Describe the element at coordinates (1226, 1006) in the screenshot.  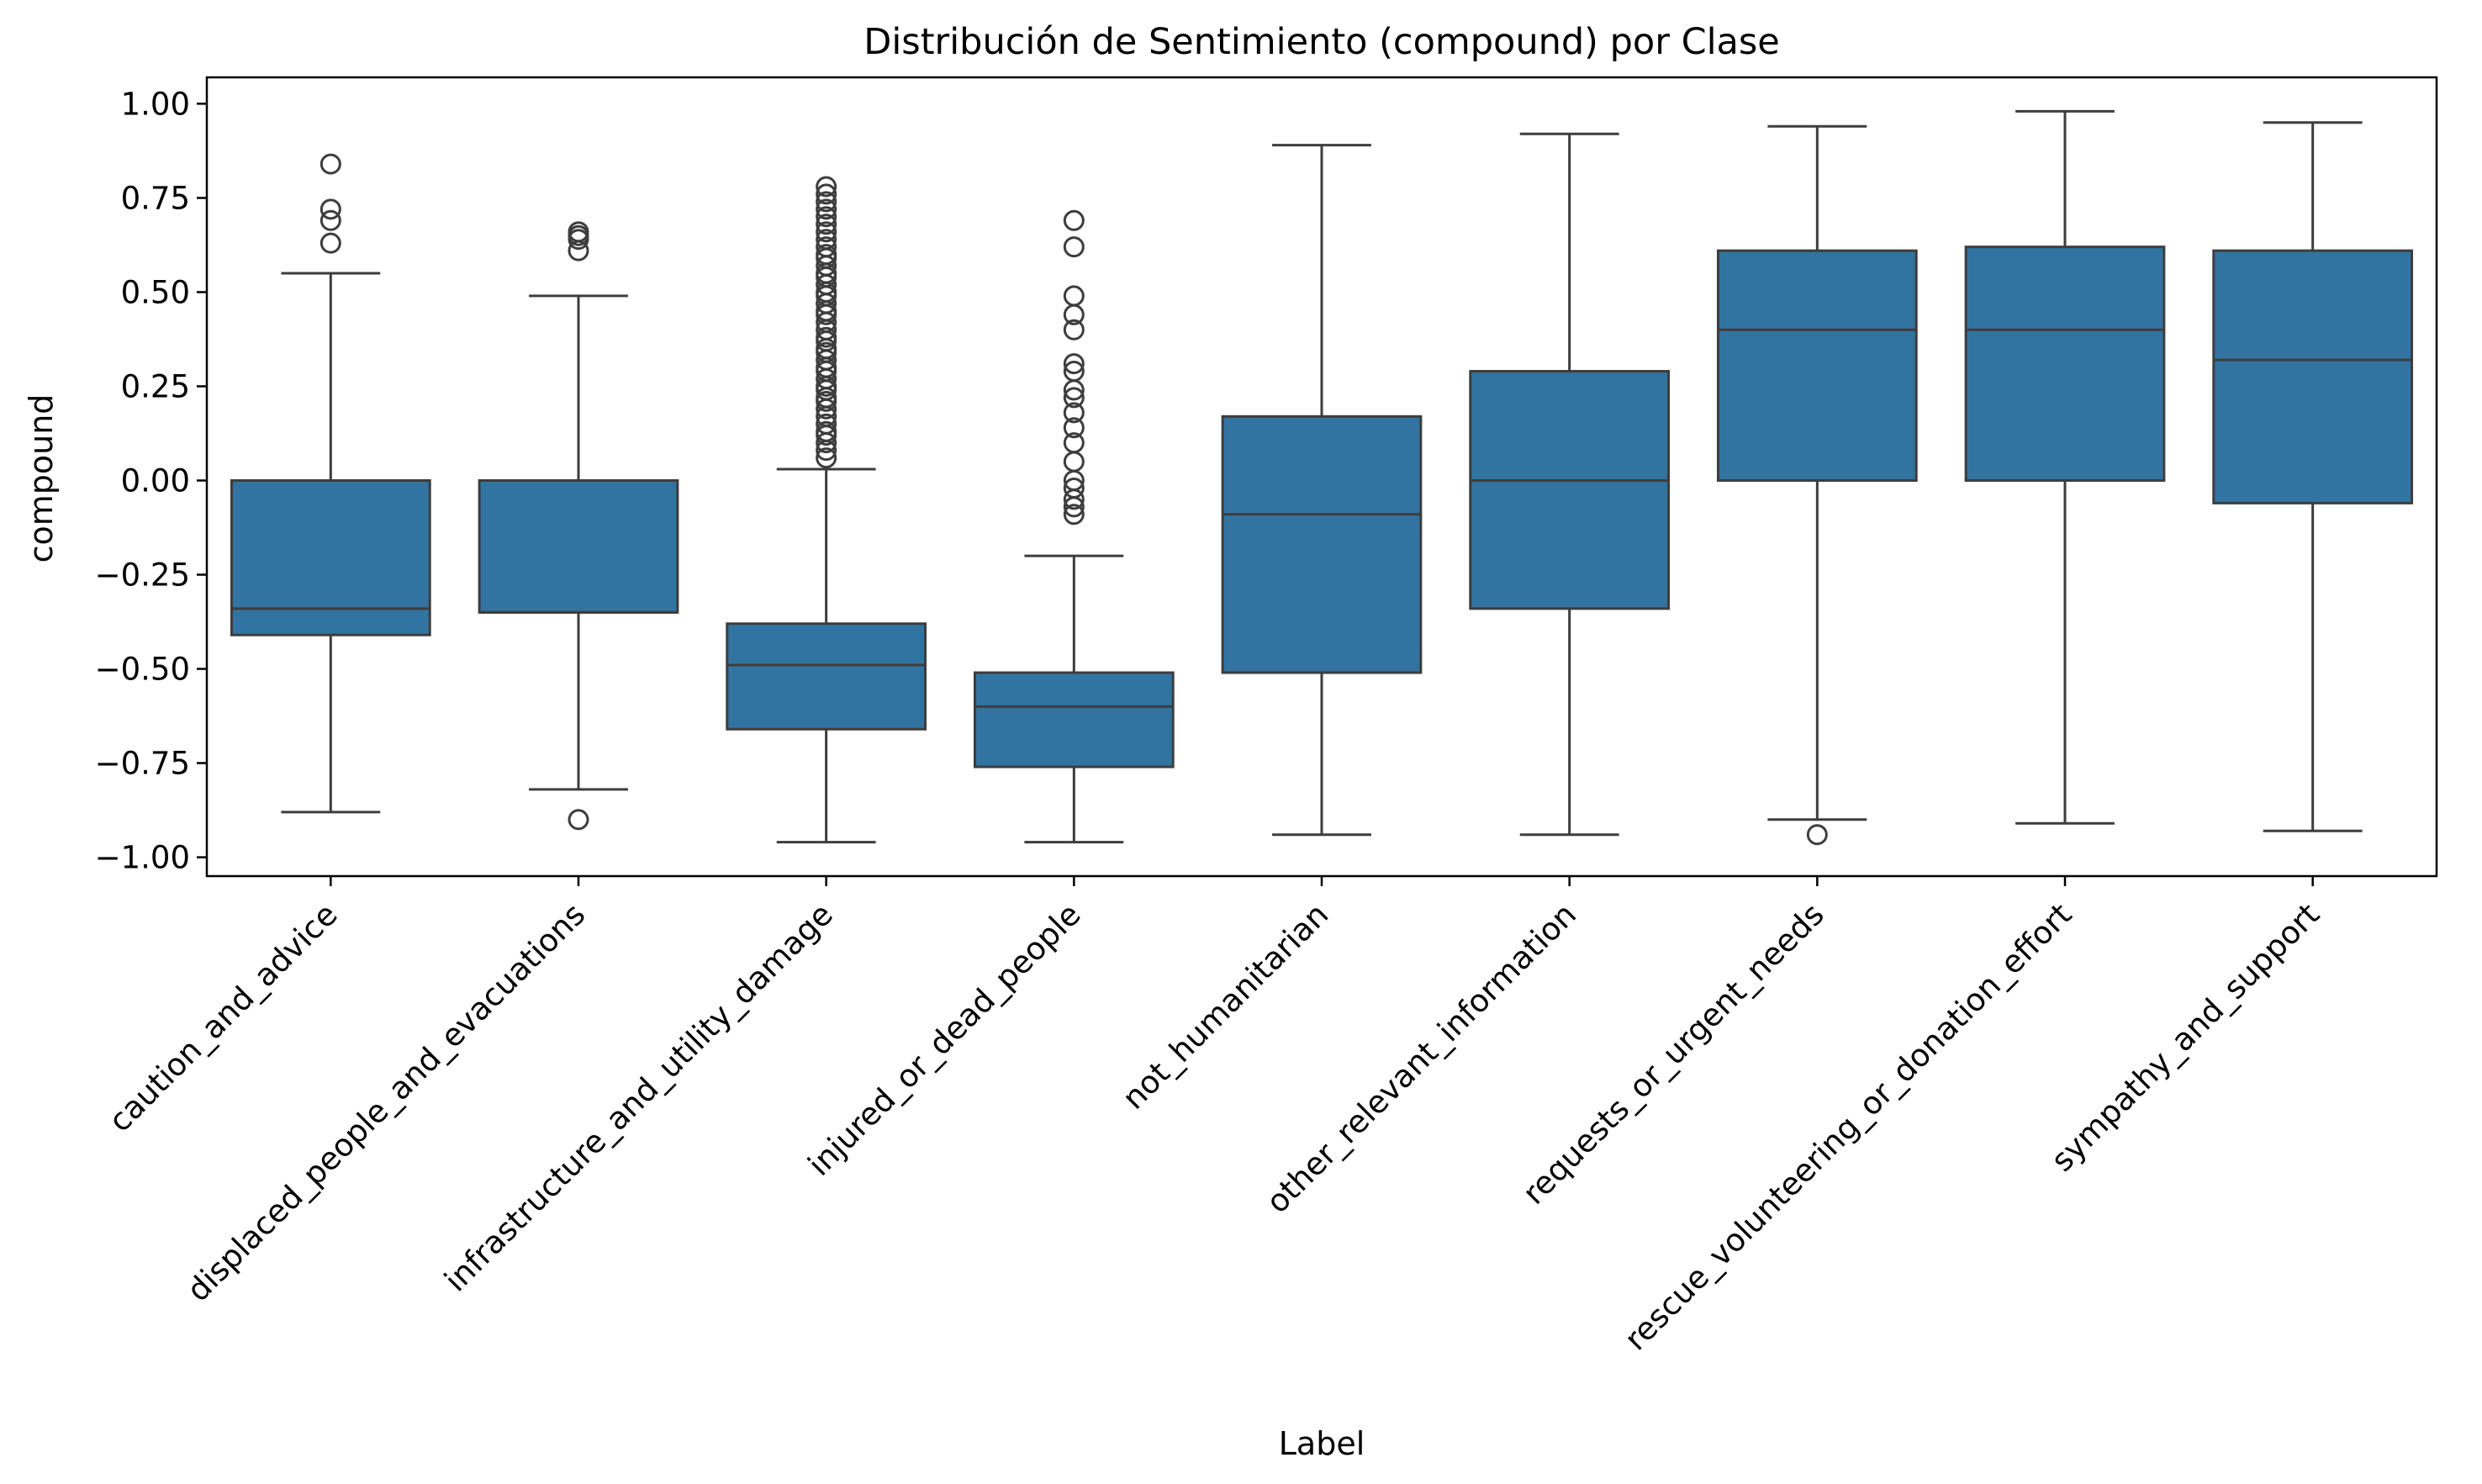
I see `x-tick-label: not_humanitarian` at that location.